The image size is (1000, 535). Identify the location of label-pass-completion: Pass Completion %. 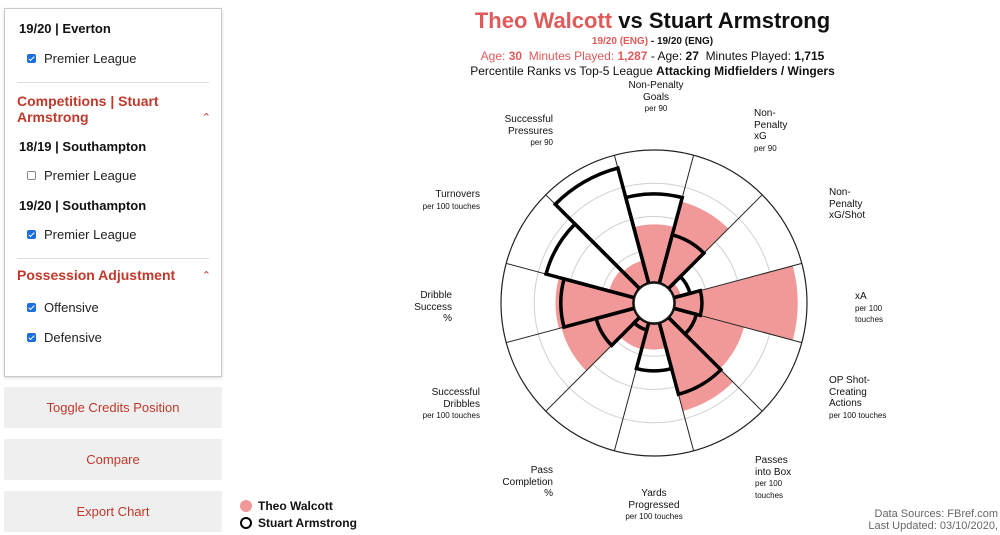
(523, 482).